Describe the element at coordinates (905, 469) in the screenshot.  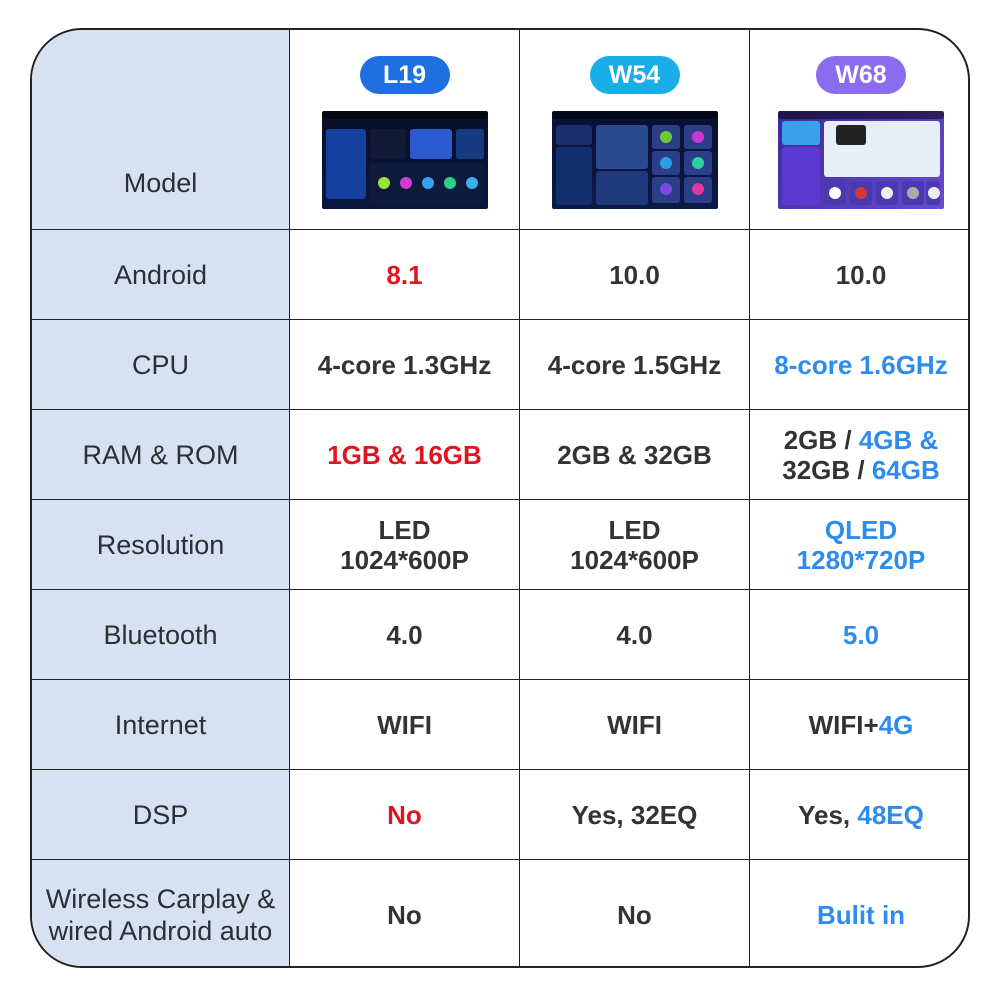
I see `value-text: 64GB` at that location.